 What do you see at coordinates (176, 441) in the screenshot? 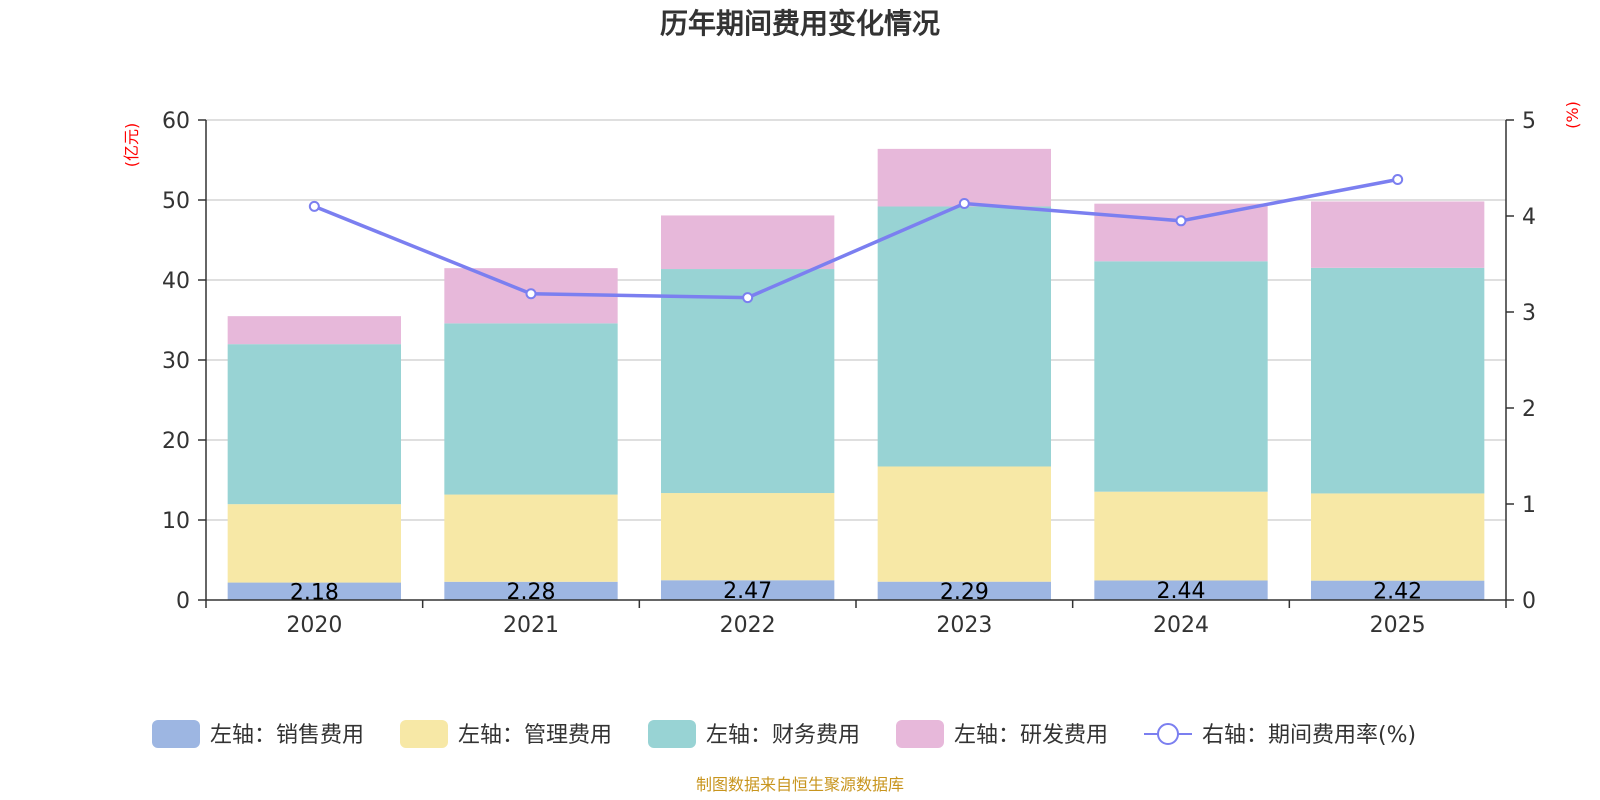
I see `left-tick-label: 20` at bounding box center [176, 441].